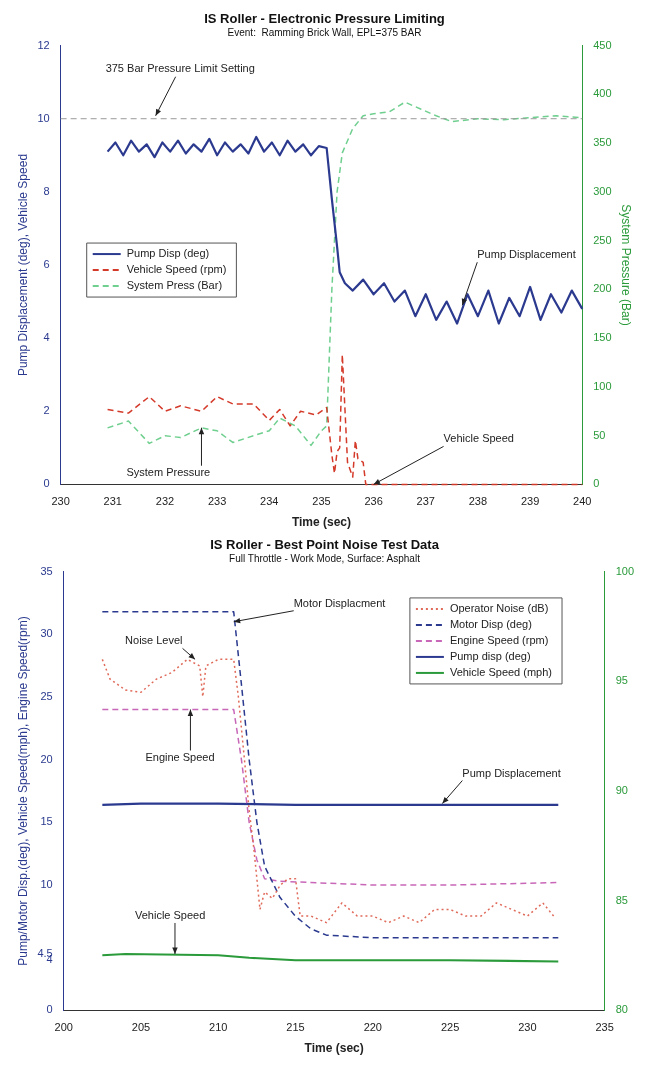 The height and width of the screenshot is (1078, 651). Describe the element at coordinates (22, 791) in the screenshot. I see `y-axis-title: Pump/Motor Disp.(deg), Vehicle Speed(mph), Engine Speed(rpm)` at that location.